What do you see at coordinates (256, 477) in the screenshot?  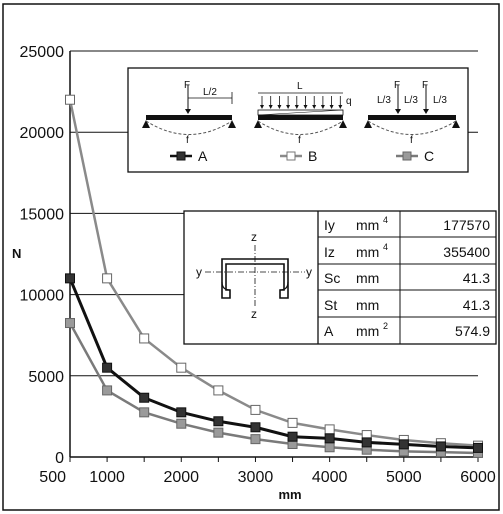 I see `x-tick-label: 3000` at bounding box center [256, 477].